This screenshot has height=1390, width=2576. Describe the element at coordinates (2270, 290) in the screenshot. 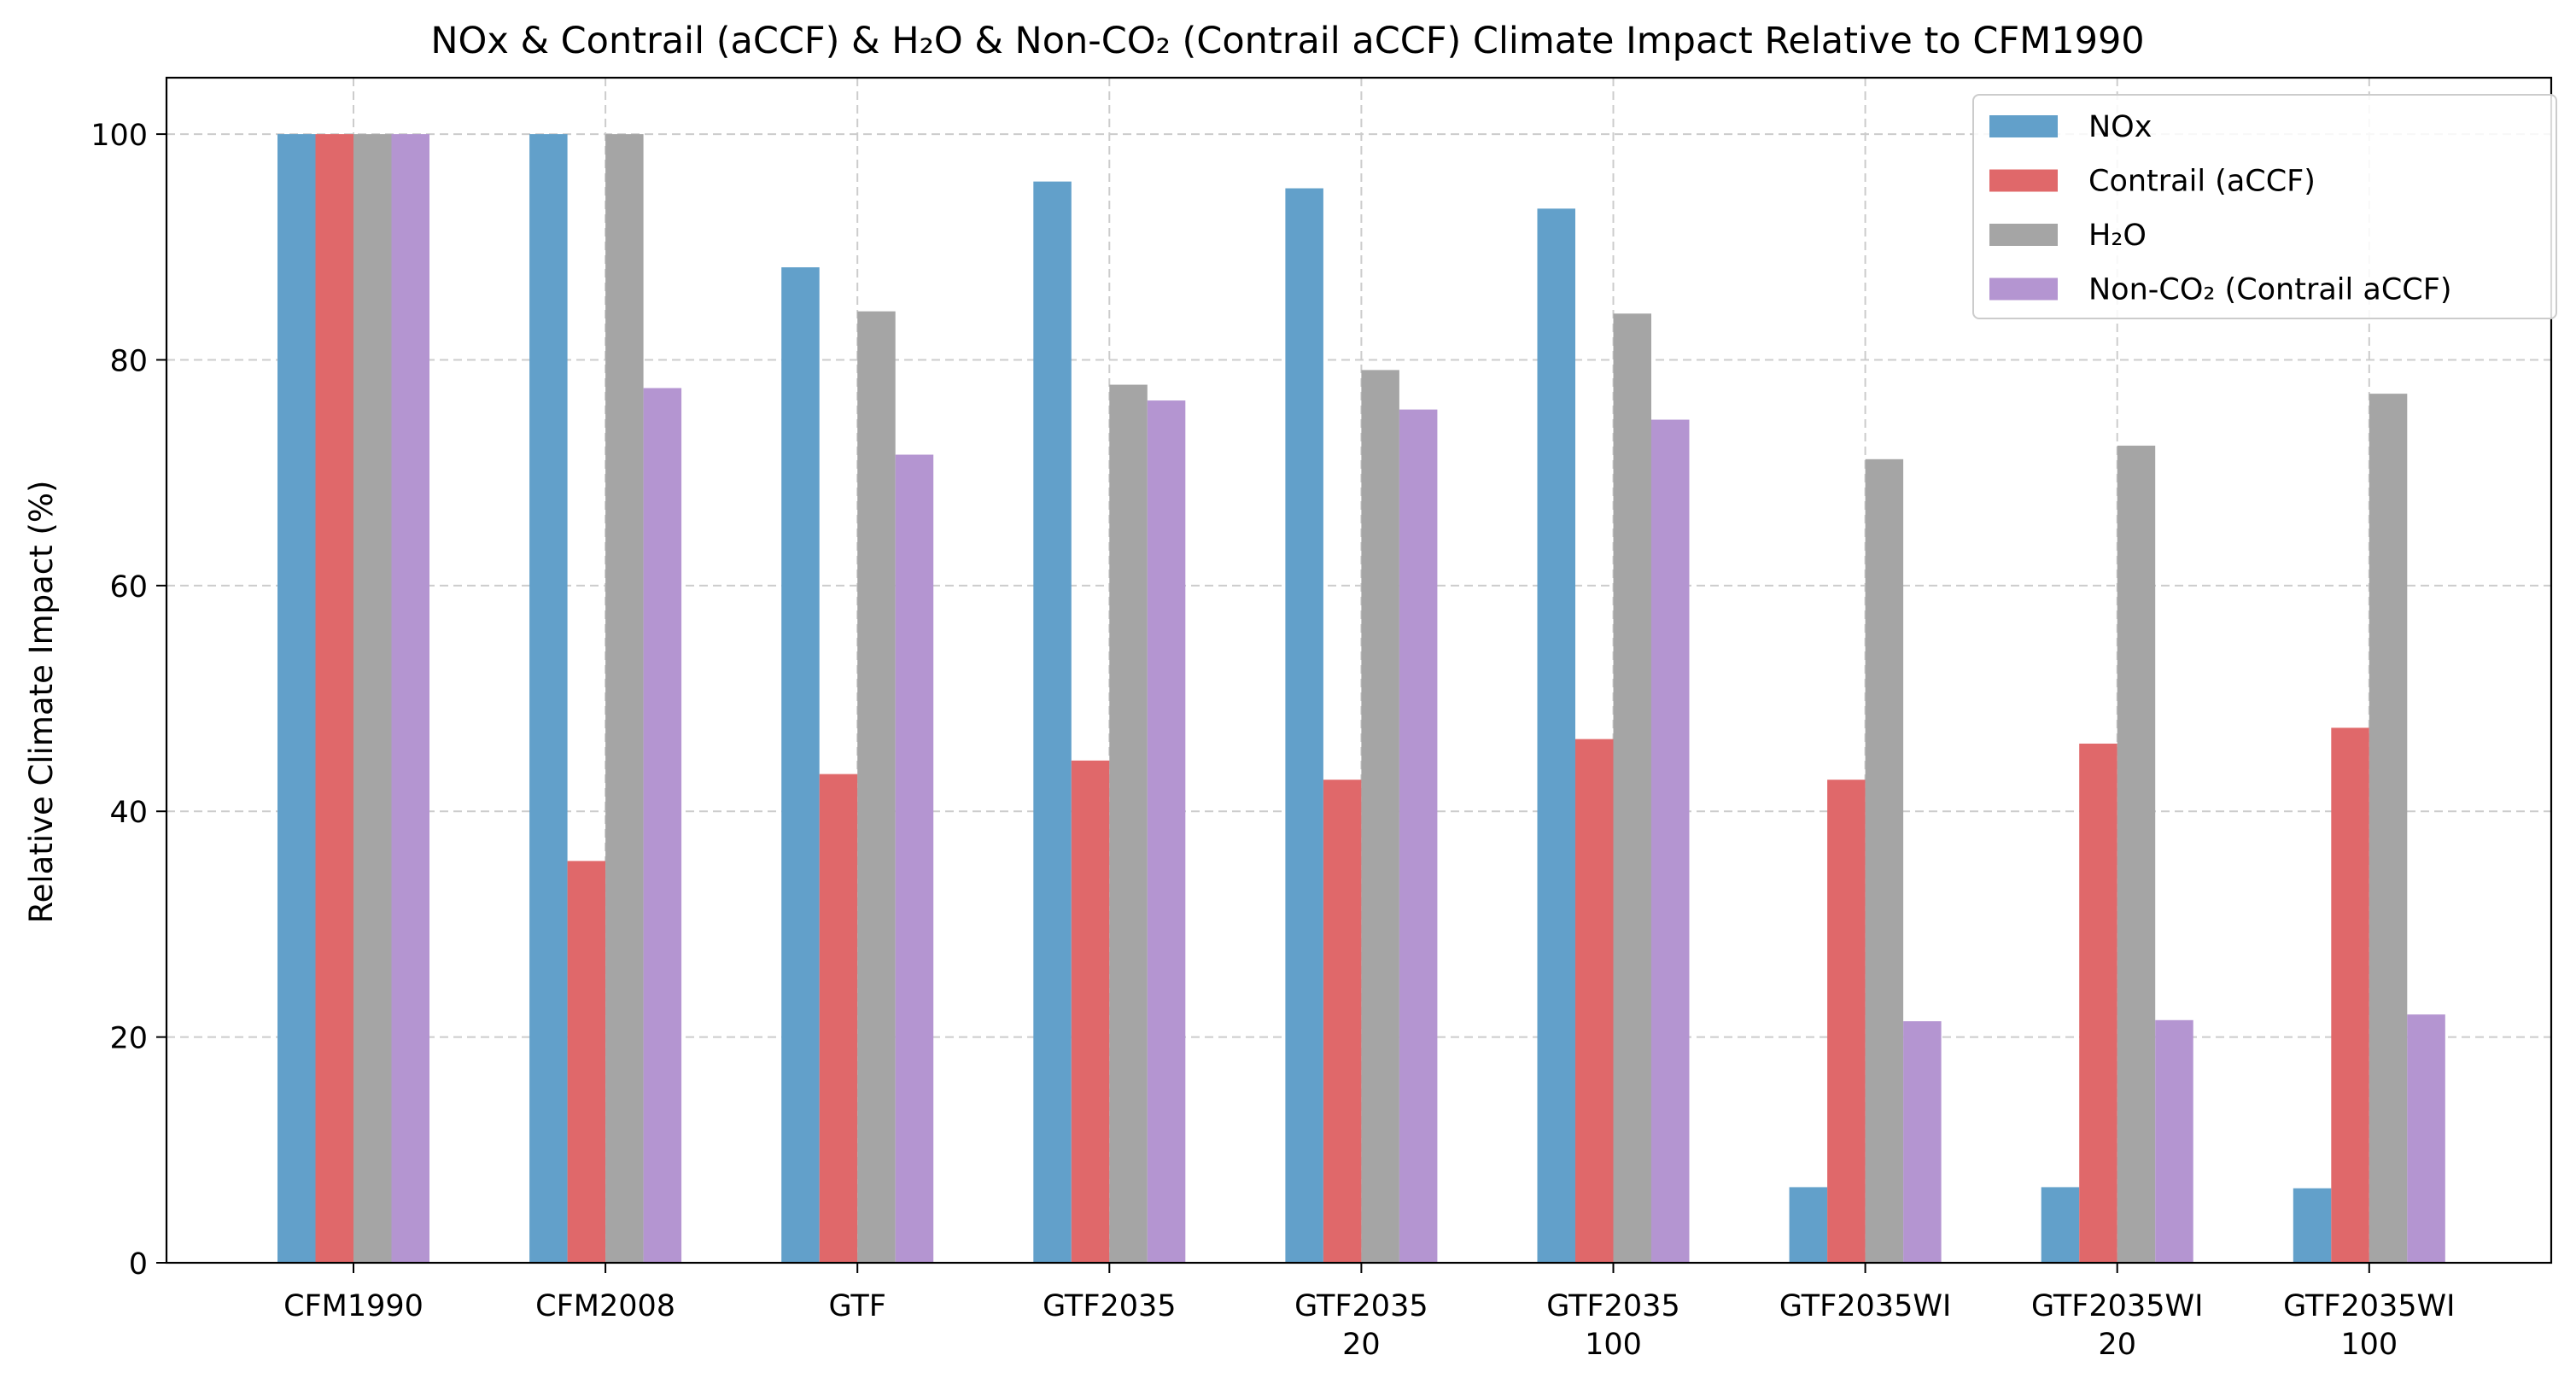

I see `legend-label: Non-CO₂ (Contrail aCCF)` at that location.